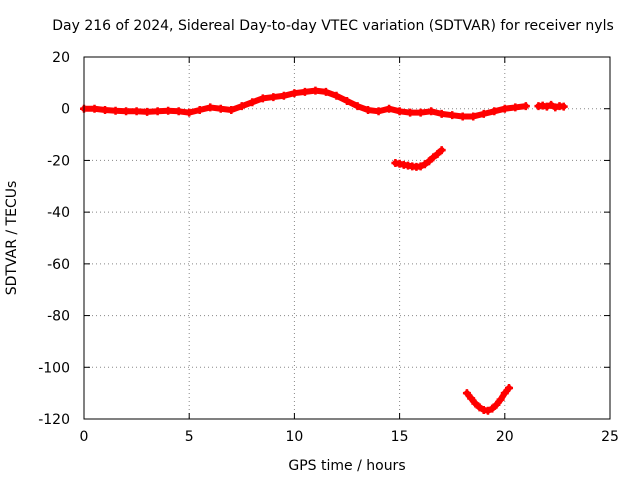 The height and width of the screenshot is (480, 640). What do you see at coordinates (58, 317) in the screenshot?
I see `y-tick-label: -80` at bounding box center [58, 317].